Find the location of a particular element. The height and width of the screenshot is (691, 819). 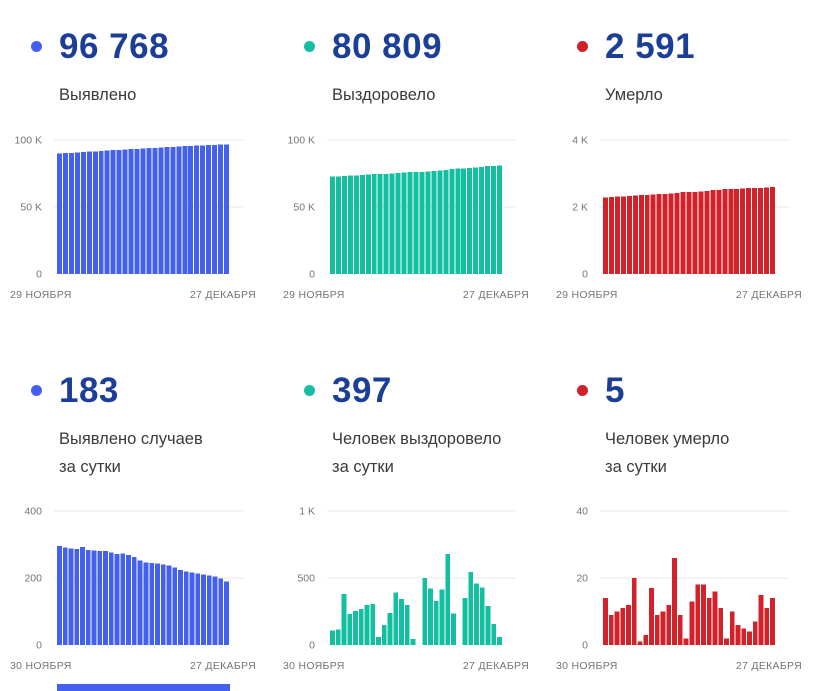

indicator-value: 397 is located at coordinates (362, 390).